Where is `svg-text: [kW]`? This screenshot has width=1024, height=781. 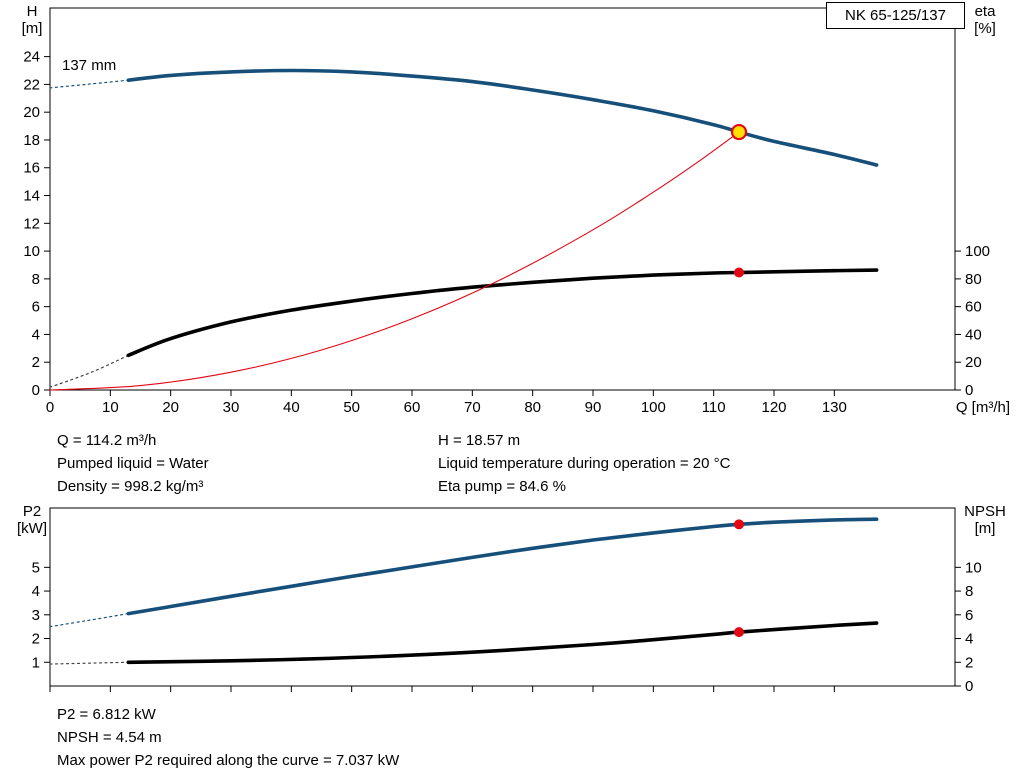 svg-text: [kW] is located at coordinates (32, 528).